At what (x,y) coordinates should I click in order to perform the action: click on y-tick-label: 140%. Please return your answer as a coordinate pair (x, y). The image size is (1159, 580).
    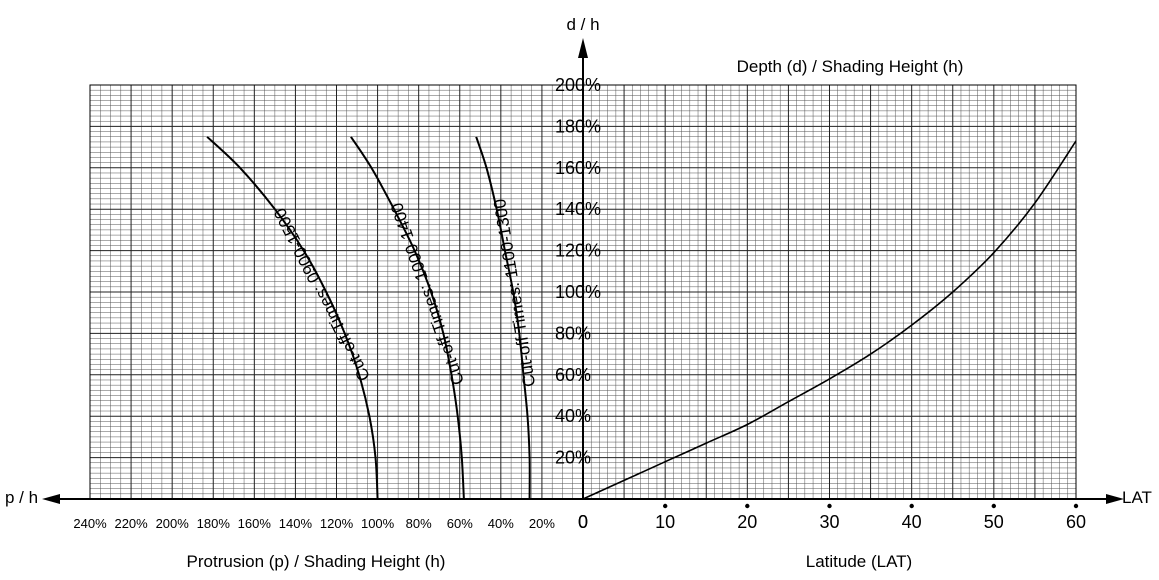
    Looking at the image, I should click on (578, 209).